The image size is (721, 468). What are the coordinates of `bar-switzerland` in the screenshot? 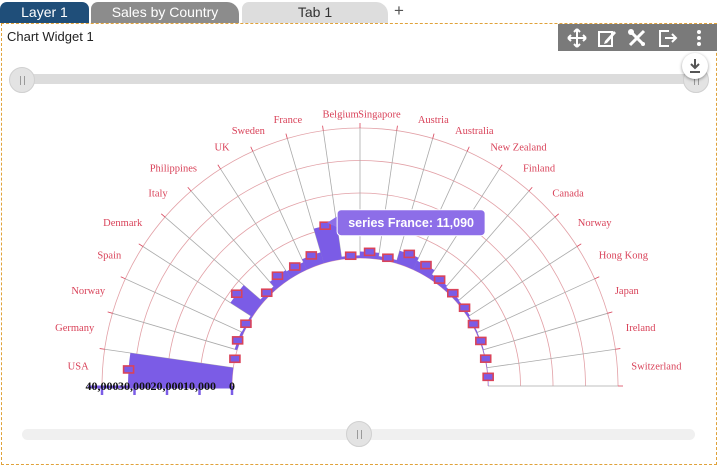 It's located at (487, 376).